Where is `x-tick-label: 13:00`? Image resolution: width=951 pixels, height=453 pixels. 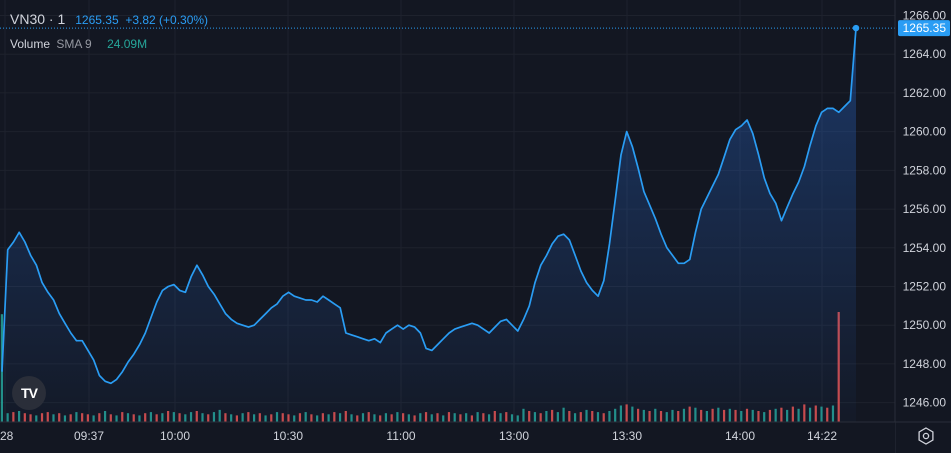
x-tick-label: 13:00 is located at coordinates (514, 436).